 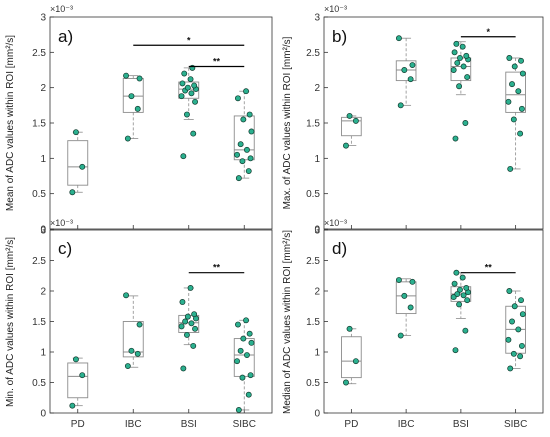 What do you see at coordinates (189, 40) in the screenshot?
I see `significance-label: *` at bounding box center [189, 40].